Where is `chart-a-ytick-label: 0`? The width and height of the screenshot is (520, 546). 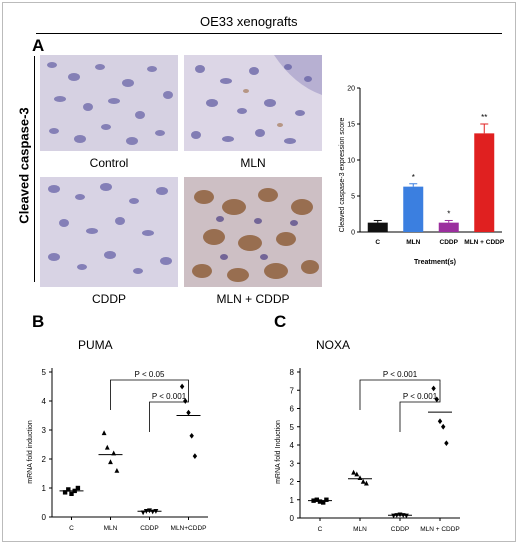 chart-a-ytick-label: 0 is located at coordinates (353, 233).